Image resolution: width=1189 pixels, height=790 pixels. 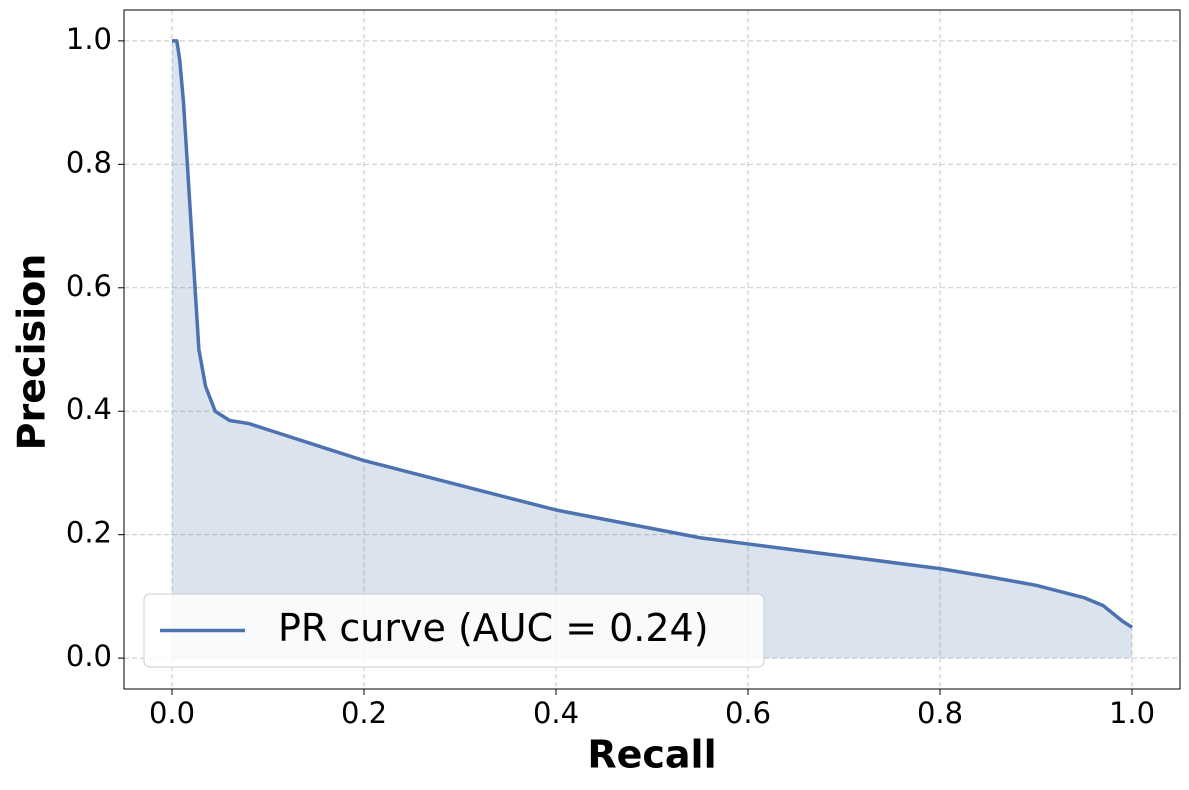 What do you see at coordinates (89, 39) in the screenshot?
I see `y-tick-label: 1.0` at bounding box center [89, 39].